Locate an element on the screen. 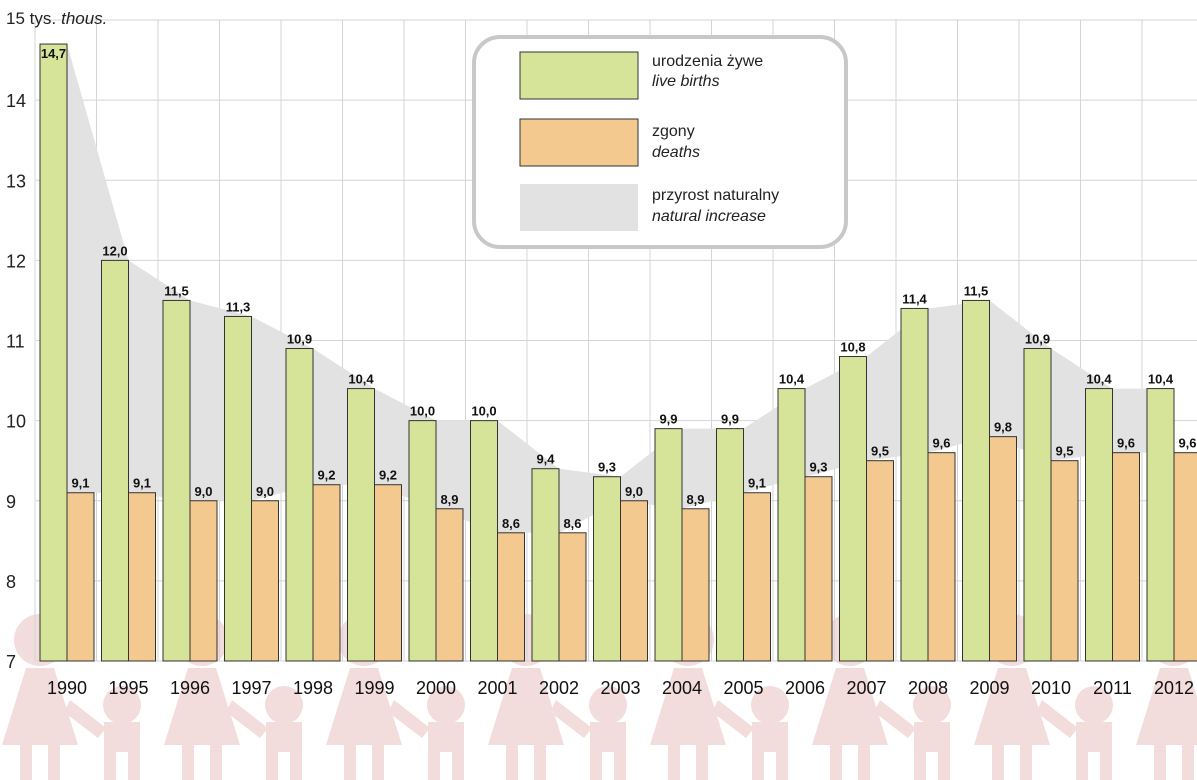 The width and height of the screenshot is (1197, 780). data-label-deaths: 9,8 is located at coordinates (1003, 427).